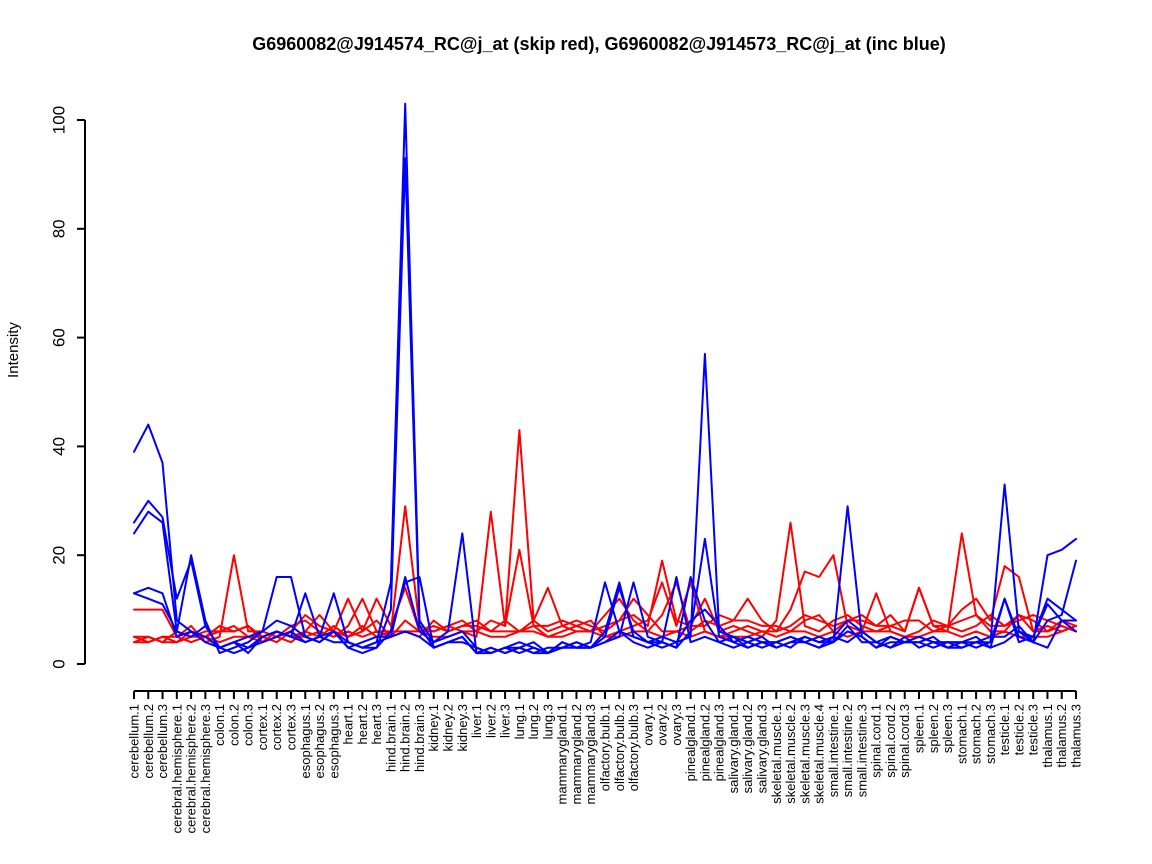  What do you see at coordinates (68, 387) in the screenshot?
I see `y-axis: 0 20 40 60 80 100` at bounding box center [68, 387].